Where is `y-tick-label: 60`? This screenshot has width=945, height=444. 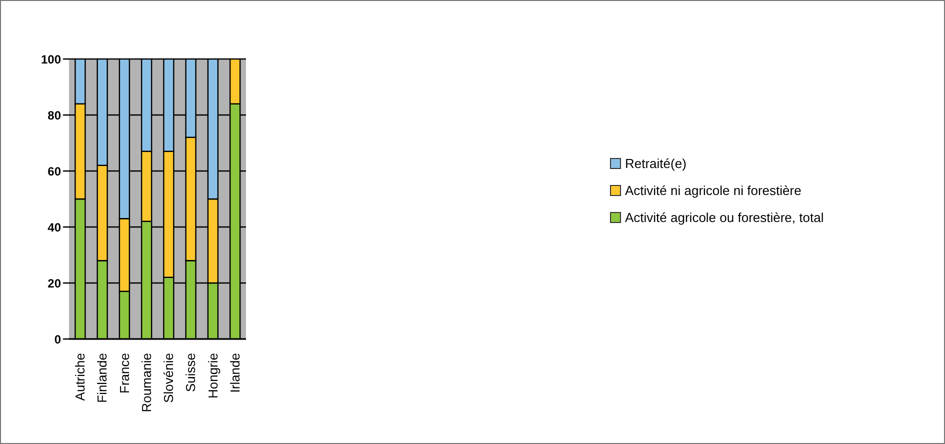
y-tick-label: 60 is located at coordinates (55, 171).